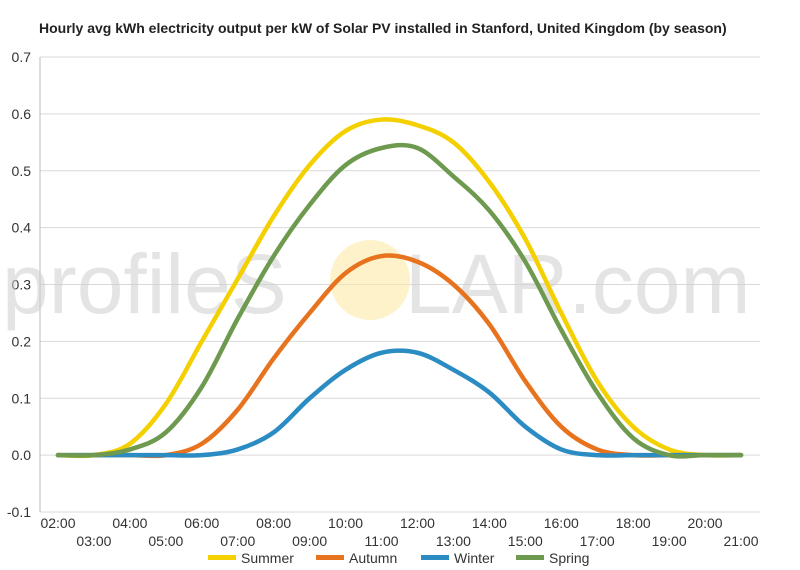 This screenshot has height=570, width=800. Describe the element at coordinates (597, 541) in the screenshot. I see `x-tick-label: 17:00` at that location.